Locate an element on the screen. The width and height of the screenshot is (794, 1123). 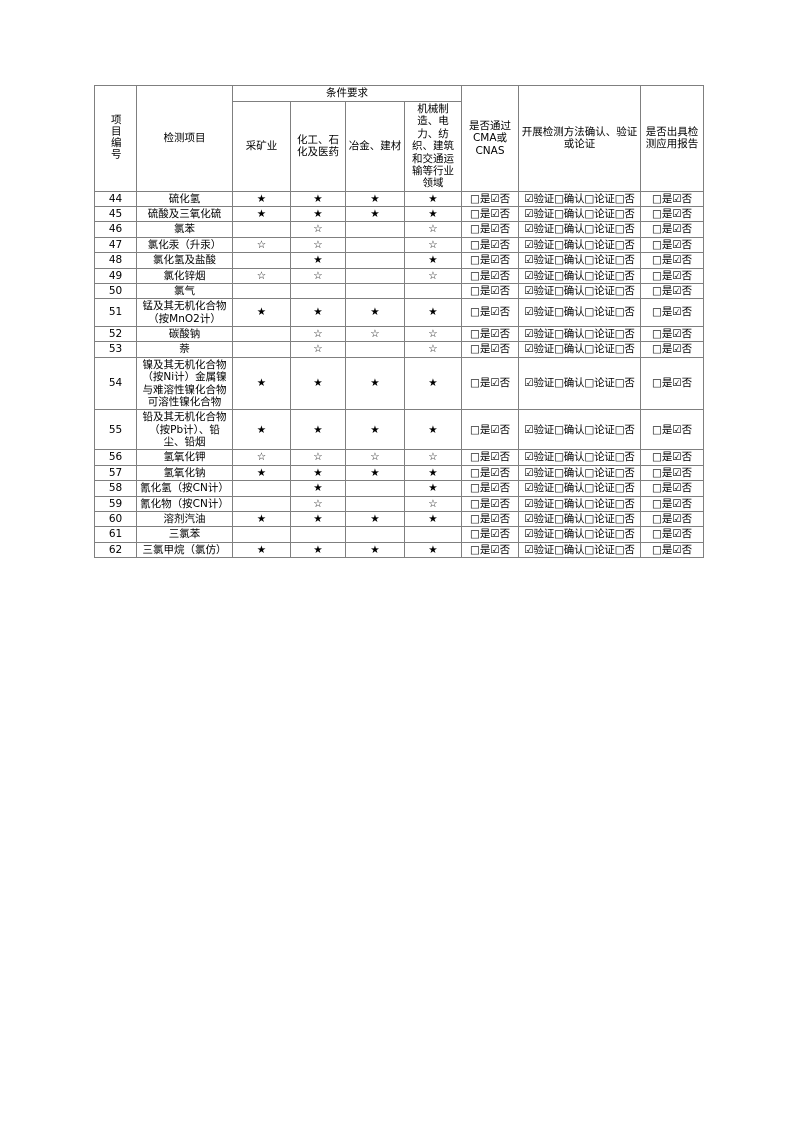
row-inspection-item: 三氯甲烷（氯仿） is located at coordinates (184, 550).